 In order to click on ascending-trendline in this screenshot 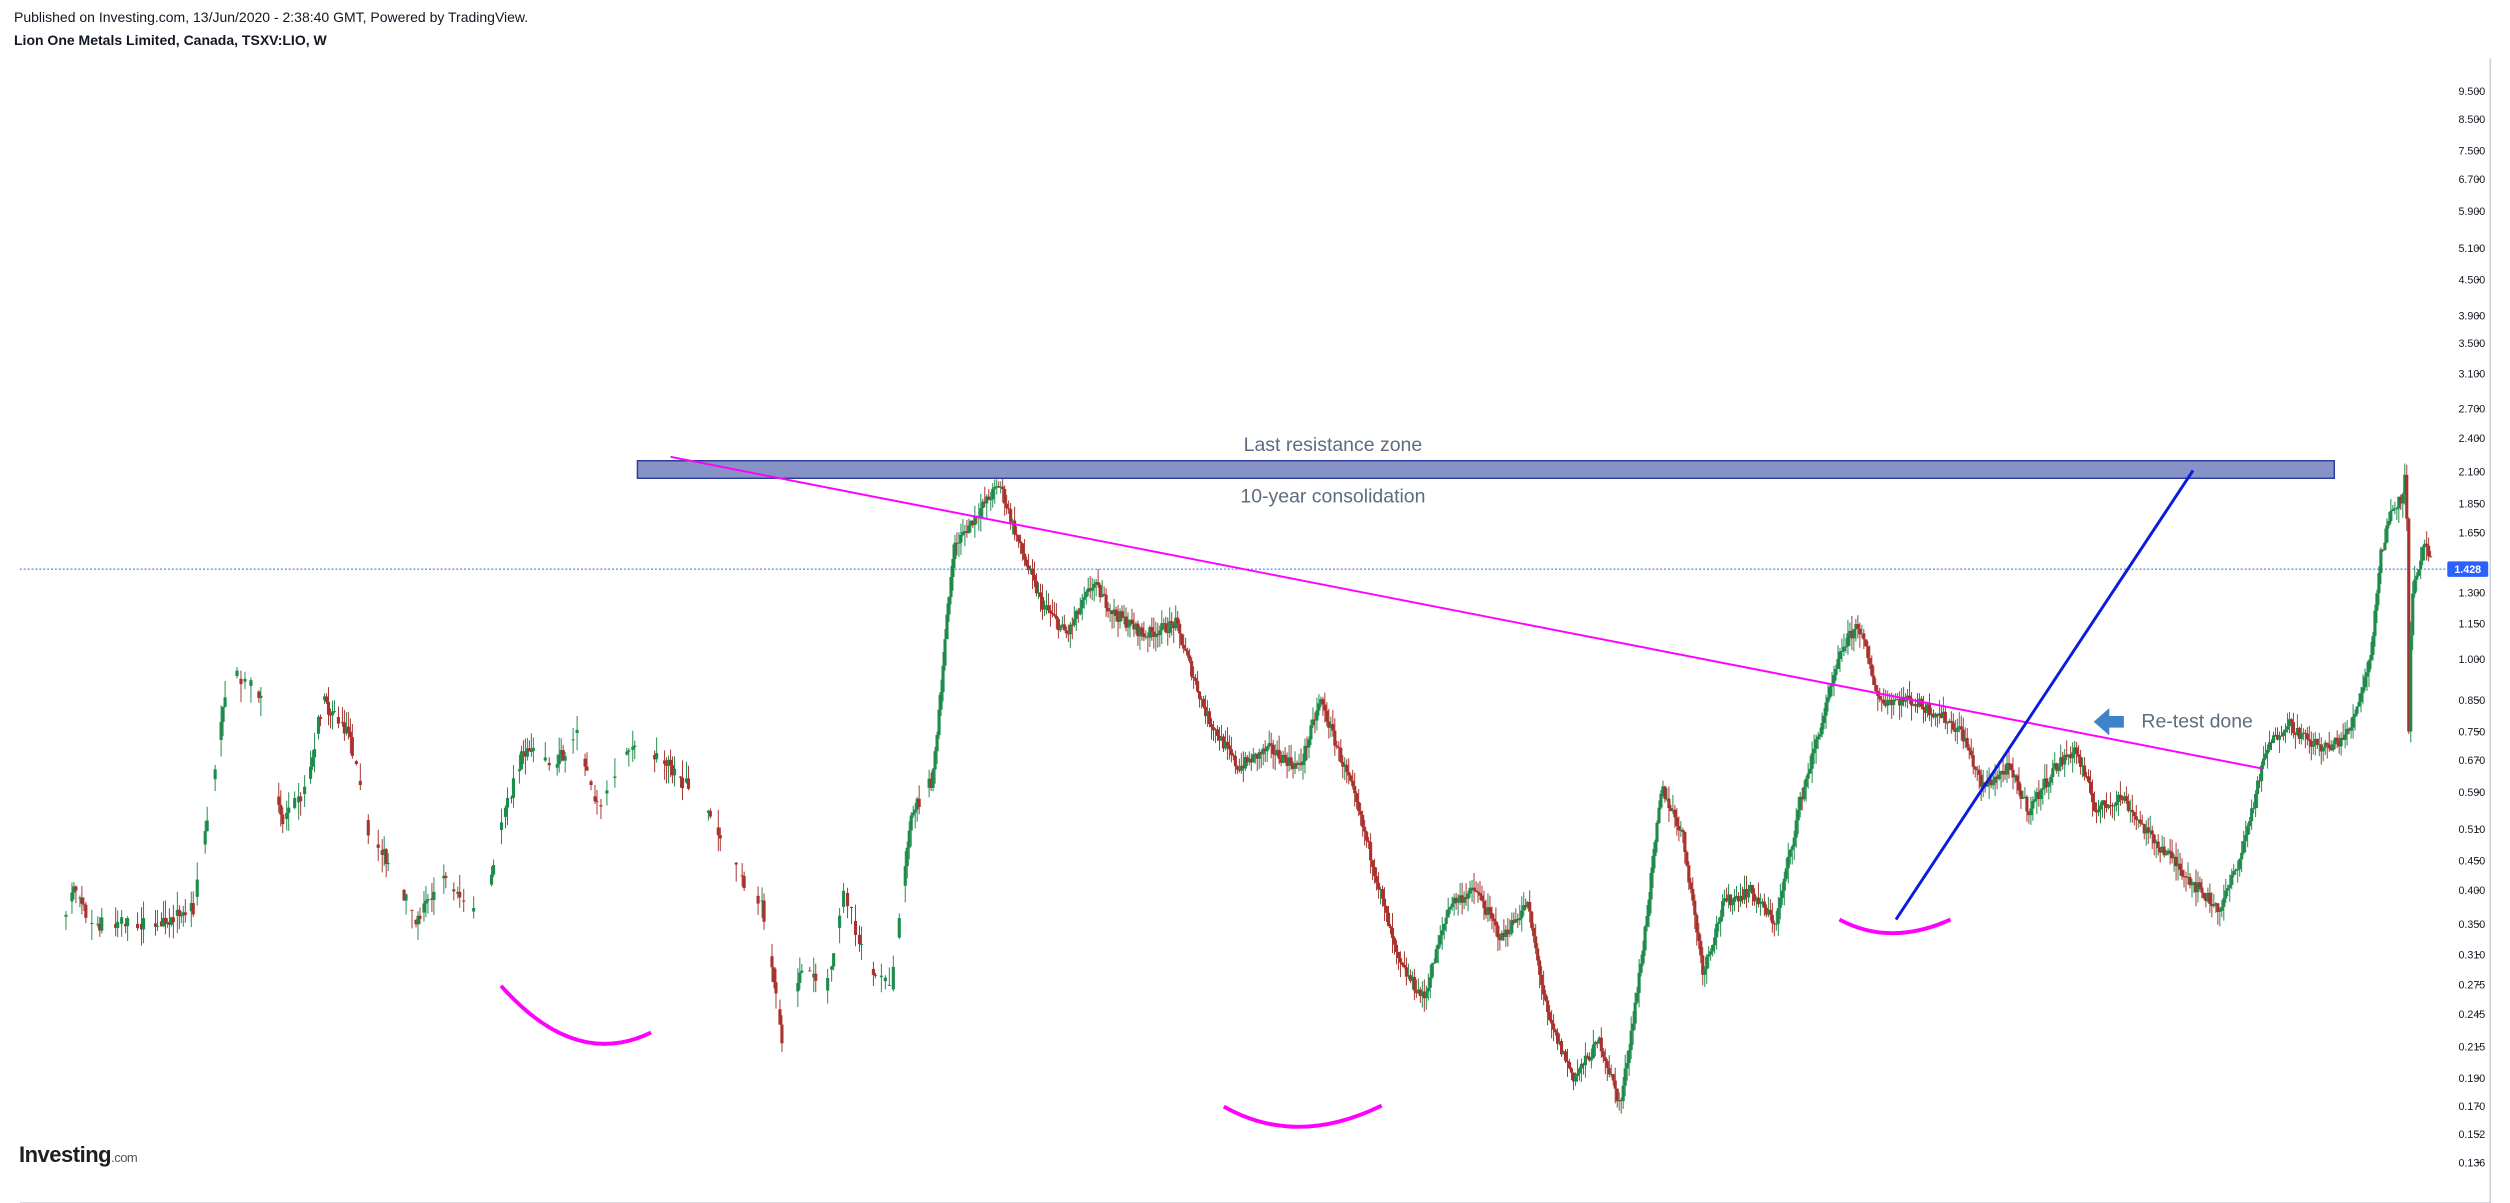, I will do `click(2044, 695)`.